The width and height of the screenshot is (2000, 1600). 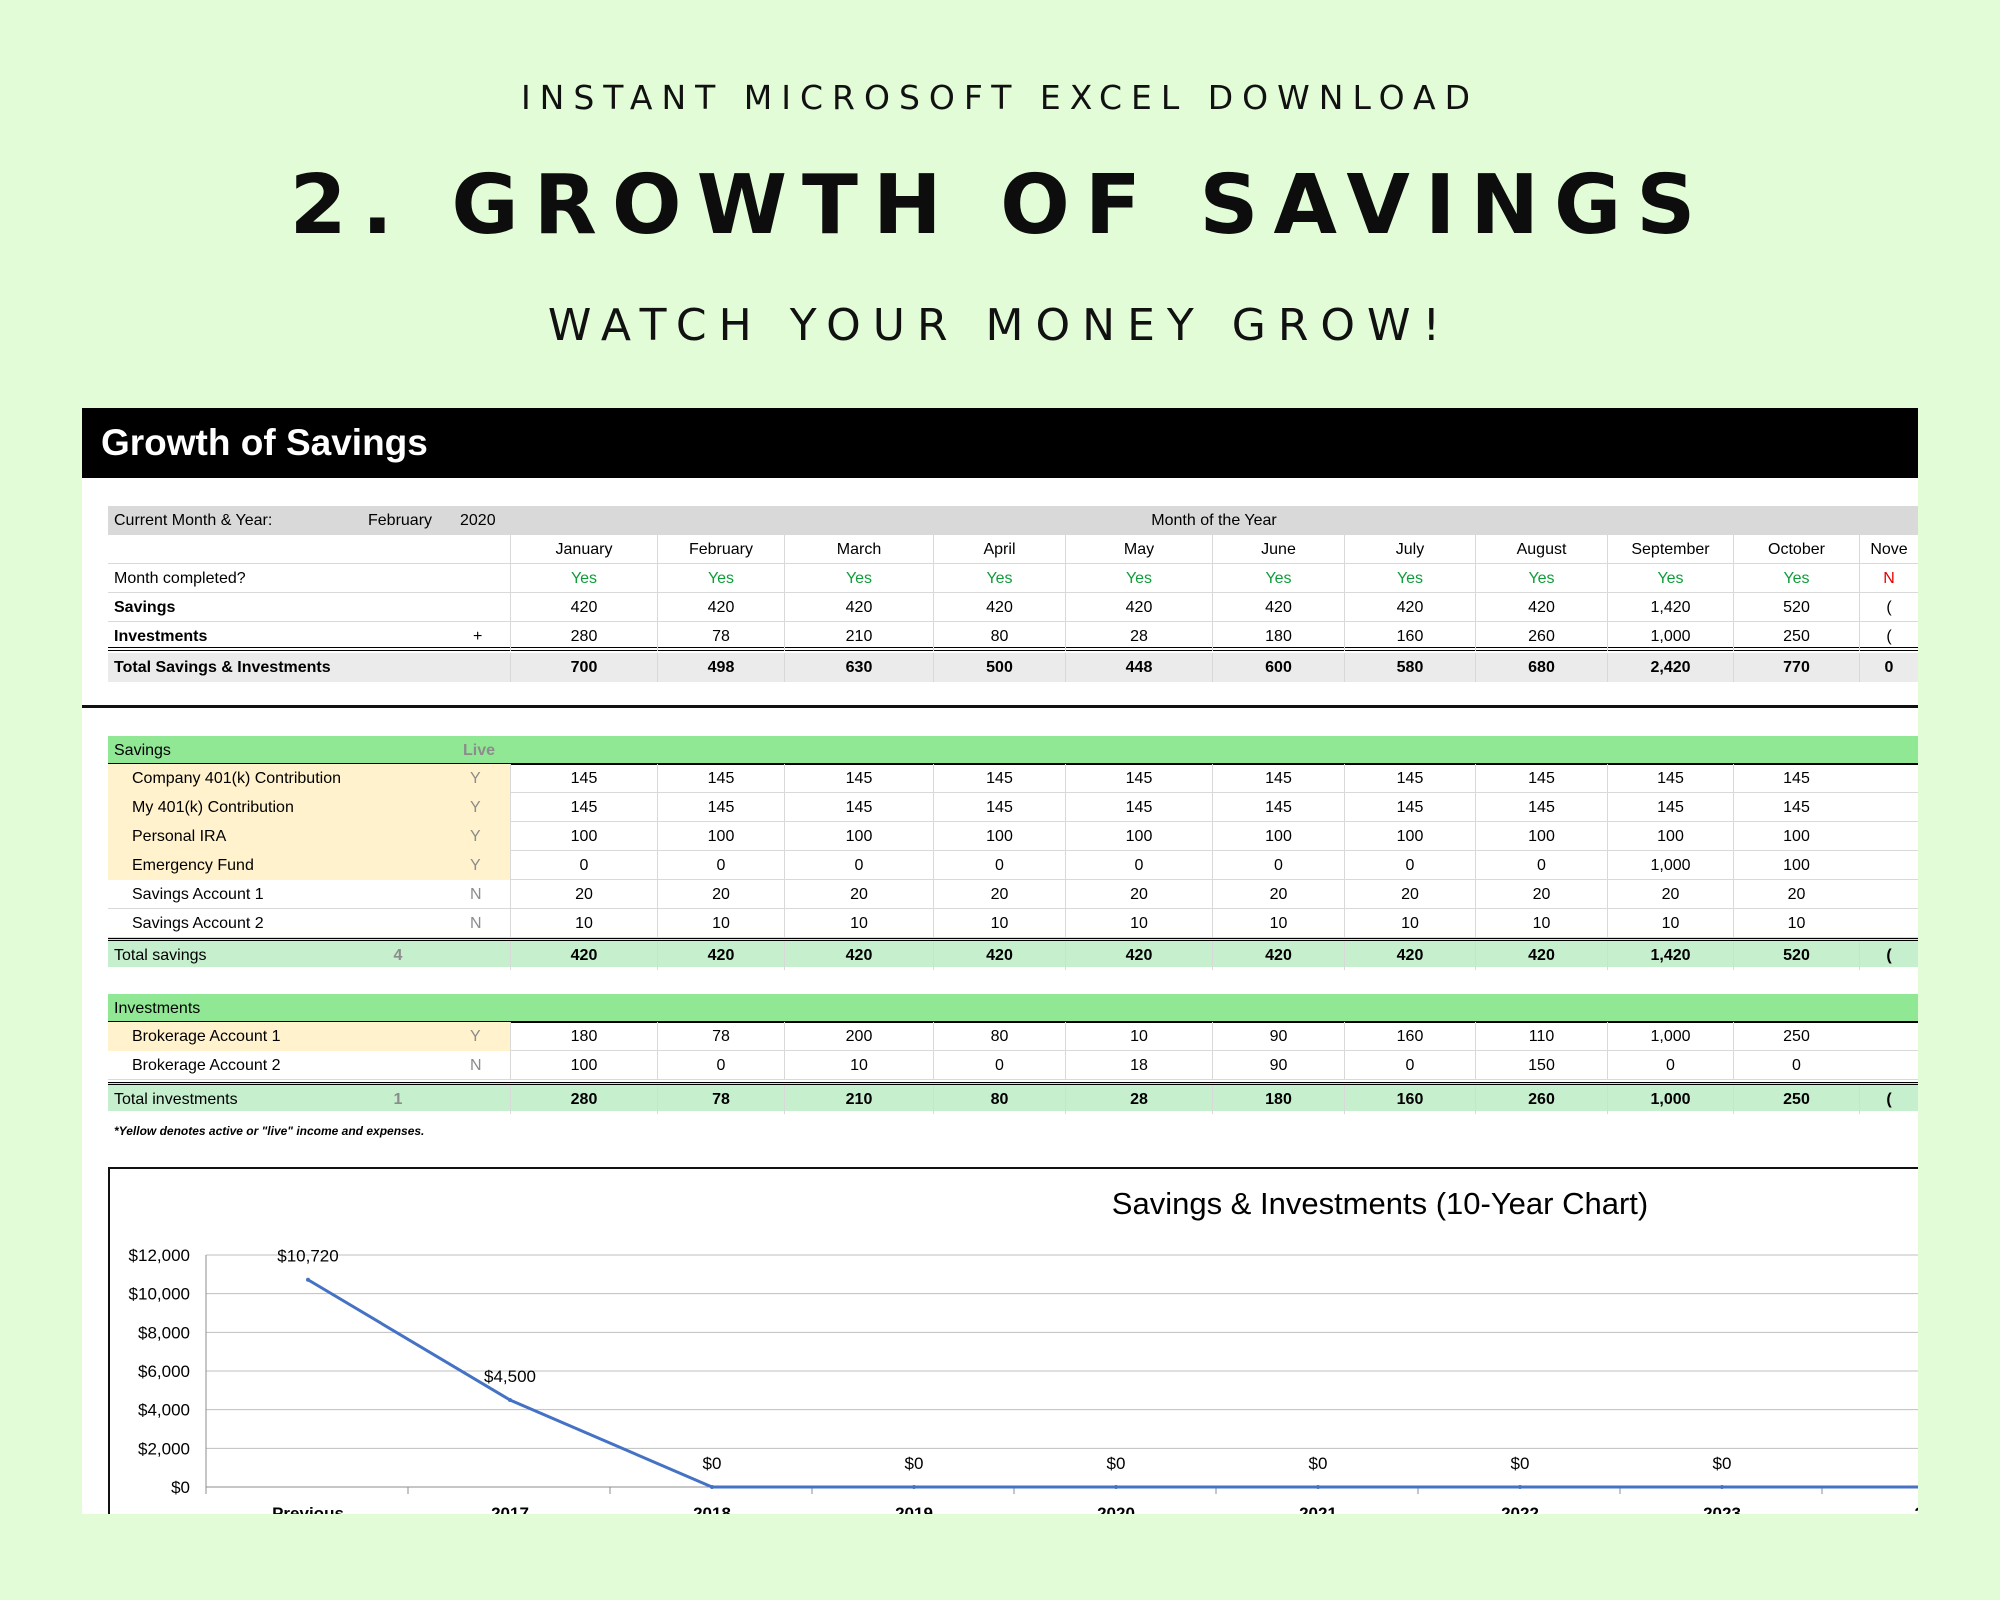 What do you see at coordinates (1278, 549) in the screenshot?
I see `month-header: June` at bounding box center [1278, 549].